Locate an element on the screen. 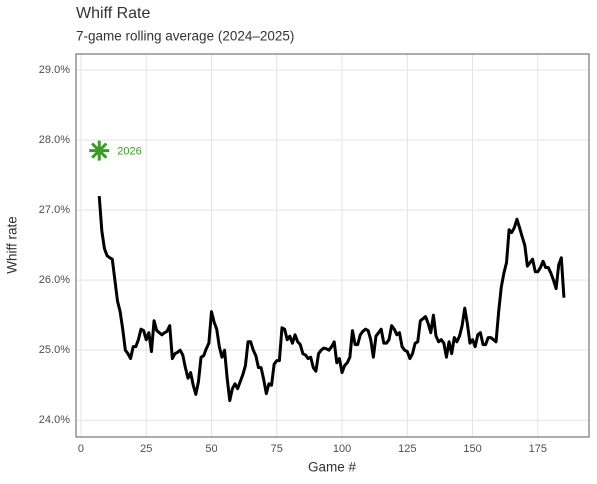 This screenshot has width=597, height=484. asterisk-stroke is located at coordinates (99, 150).